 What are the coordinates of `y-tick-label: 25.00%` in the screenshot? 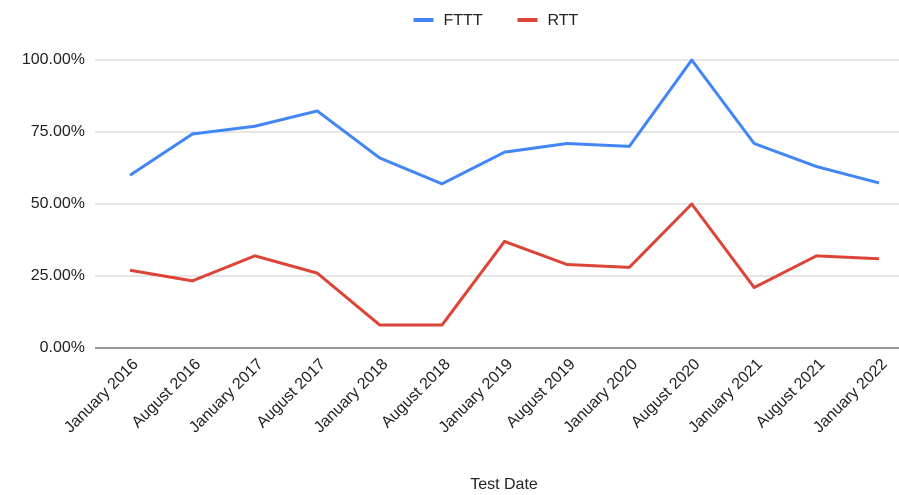 It's located at (58, 275).